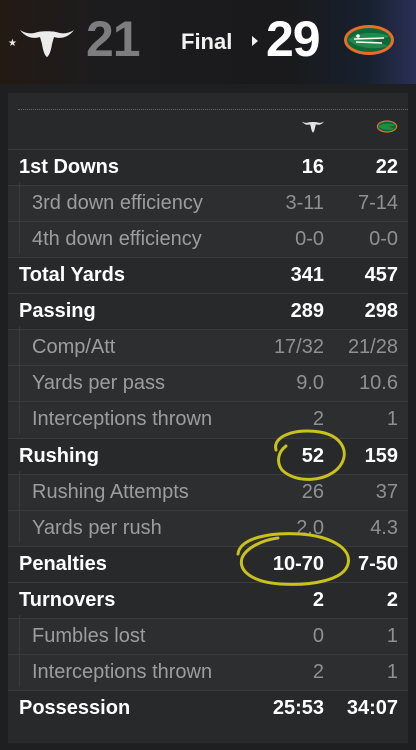 The height and width of the screenshot is (750, 416). I want to click on scoreboard-header: ★ 21 Final 29, so click(208, 42).